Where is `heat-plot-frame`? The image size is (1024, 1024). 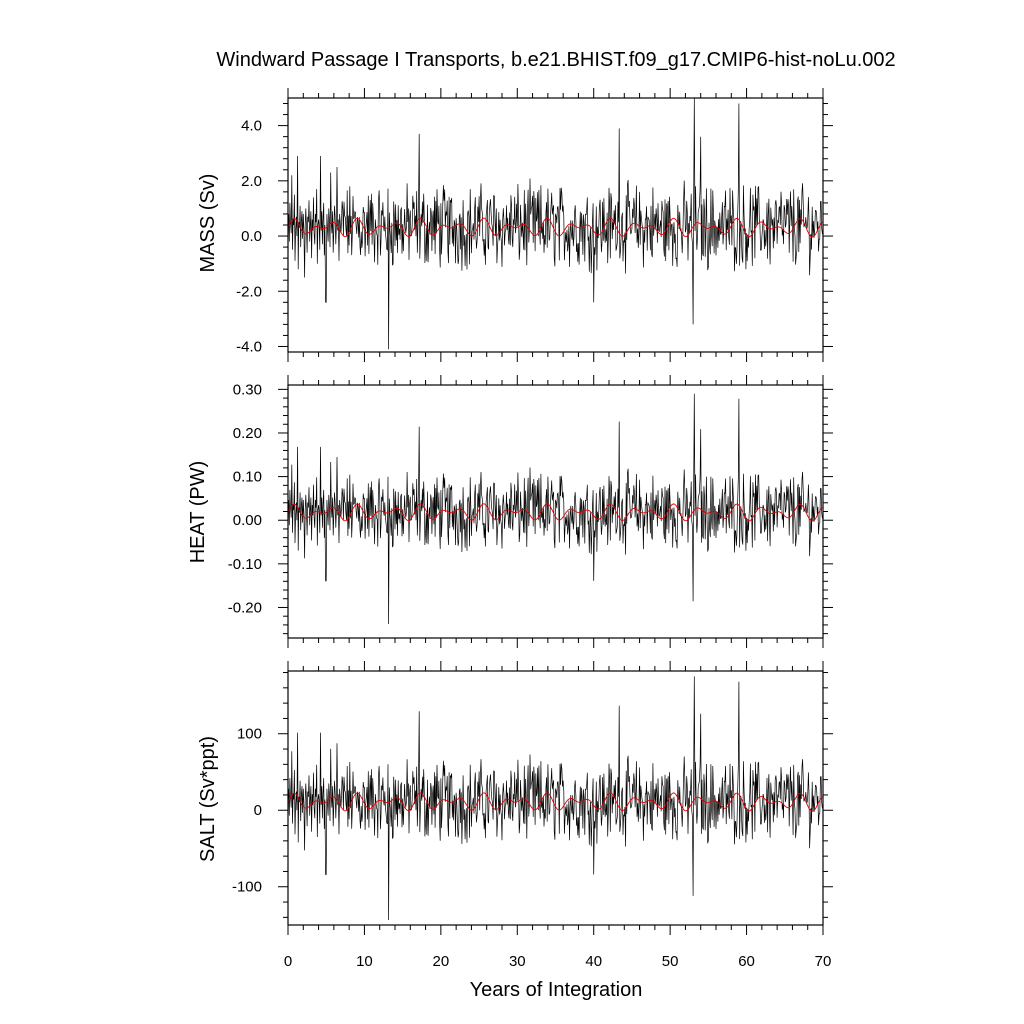 heat-plot-frame is located at coordinates (555, 511).